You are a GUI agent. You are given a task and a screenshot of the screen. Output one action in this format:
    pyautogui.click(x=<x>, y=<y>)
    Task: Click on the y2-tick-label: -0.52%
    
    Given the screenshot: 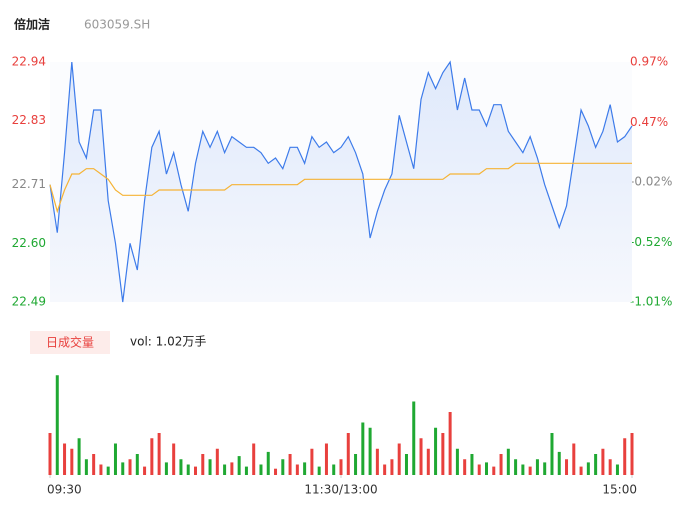 What is the action you would take?
    pyautogui.click(x=651, y=242)
    